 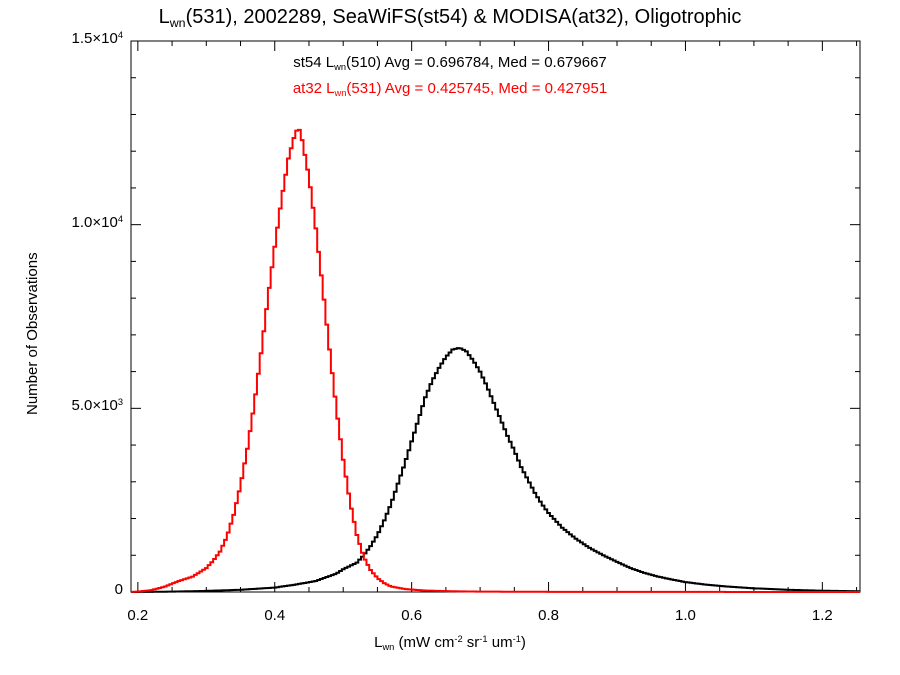 I want to click on y-axis-label: Number of Observations, so click(x=32, y=333).